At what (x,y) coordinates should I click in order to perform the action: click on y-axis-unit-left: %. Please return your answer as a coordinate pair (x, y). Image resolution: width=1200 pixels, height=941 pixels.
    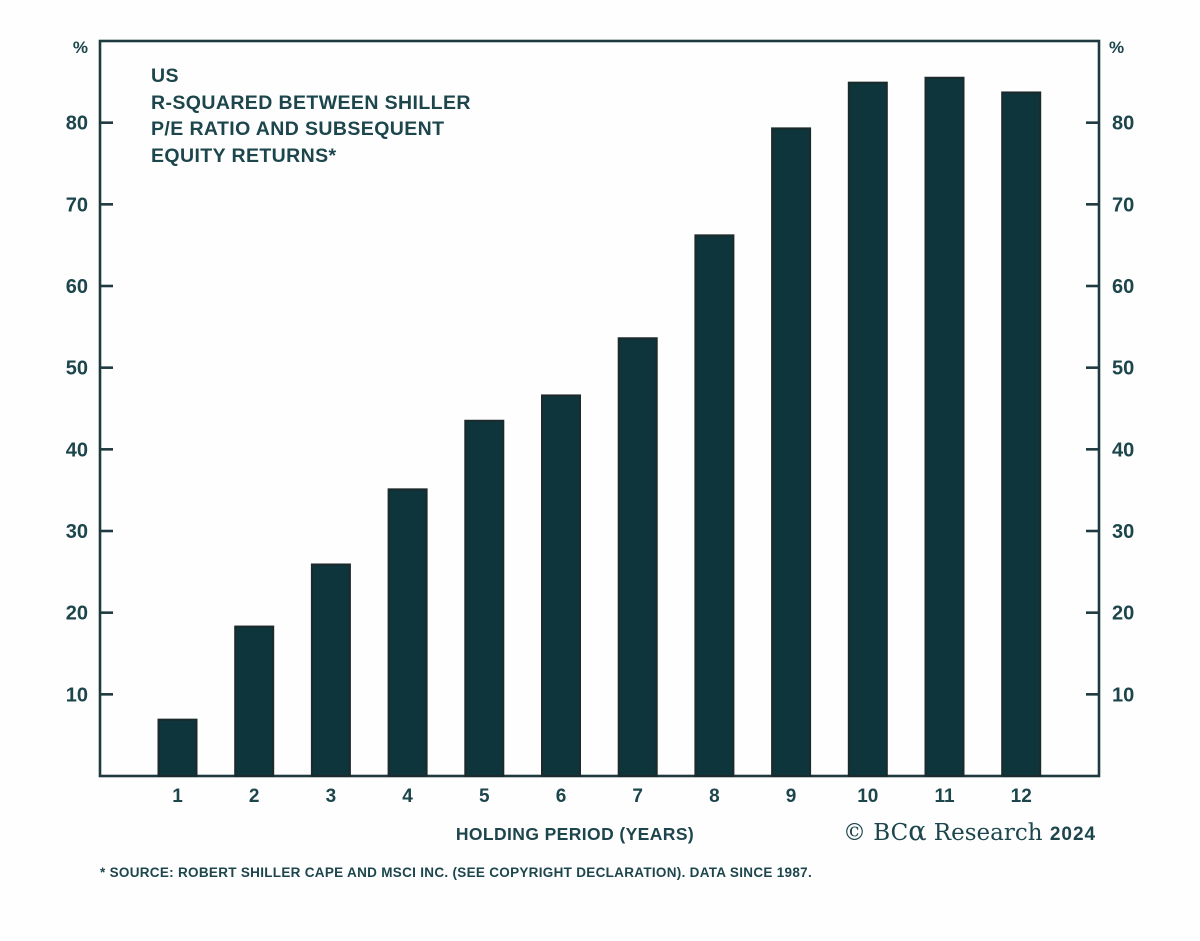
    Looking at the image, I should click on (80, 47).